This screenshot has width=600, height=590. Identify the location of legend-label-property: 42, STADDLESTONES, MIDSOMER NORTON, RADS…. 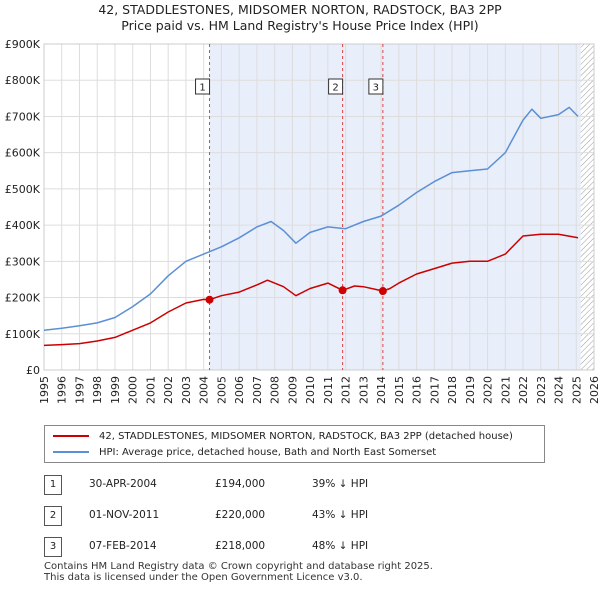
(306, 436).